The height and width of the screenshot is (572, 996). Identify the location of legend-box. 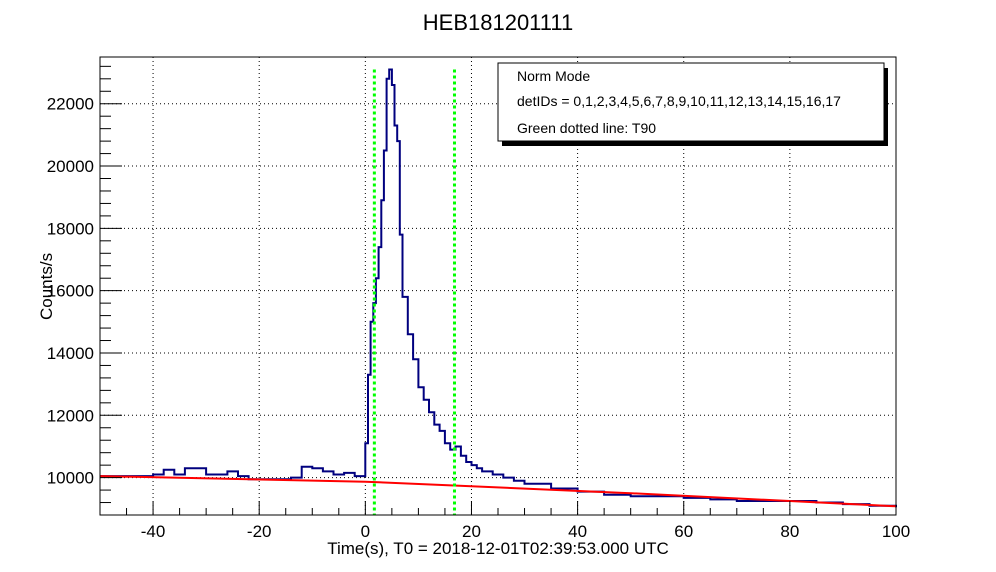
(691, 102).